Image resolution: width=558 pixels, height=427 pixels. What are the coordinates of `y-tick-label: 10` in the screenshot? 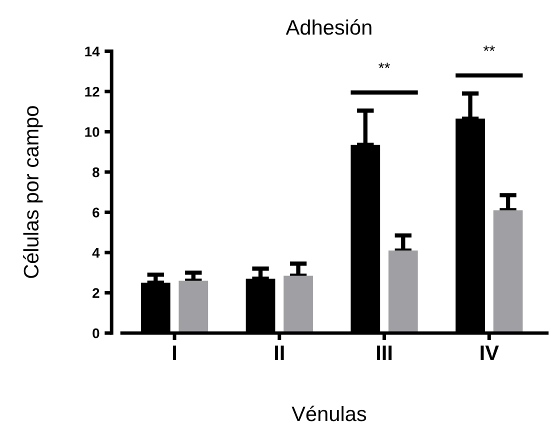 It's located at (92, 132).